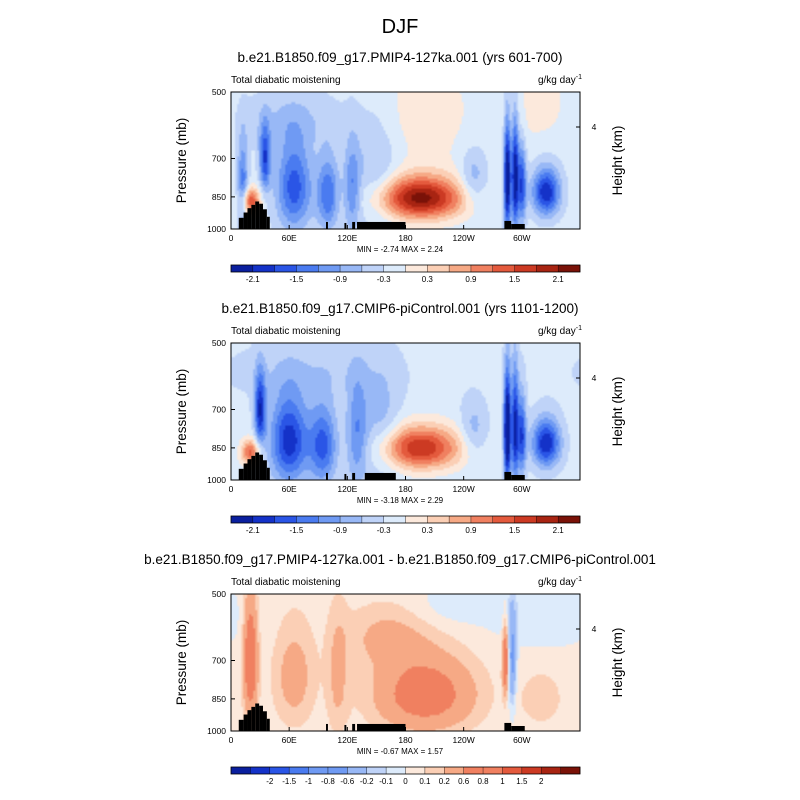 Image resolution: width=800 pixels, height=800 pixels. What do you see at coordinates (445, 781) in the screenshot?
I see `colorbar-label: 0.2` at bounding box center [445, 781].